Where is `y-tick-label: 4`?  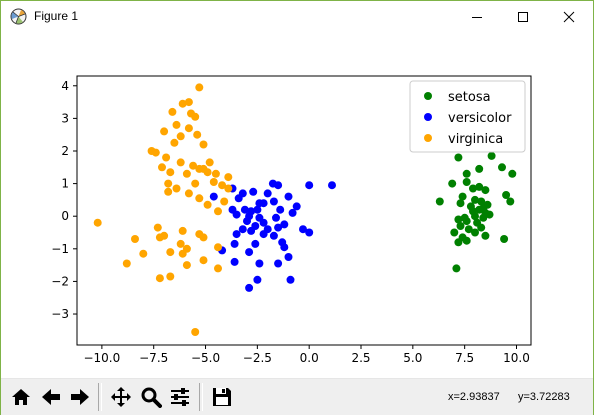 y-tick-label: 4 is located at coordinates (65, 86).